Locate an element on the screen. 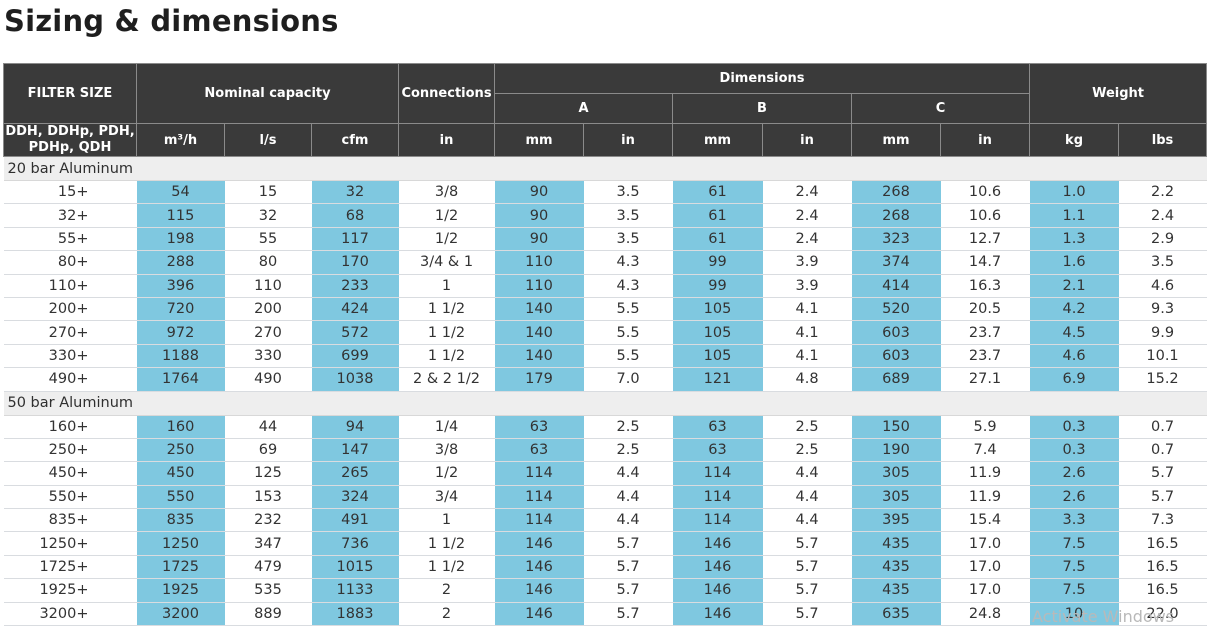  table-cell: 110 is located at coordinates (268, 286).